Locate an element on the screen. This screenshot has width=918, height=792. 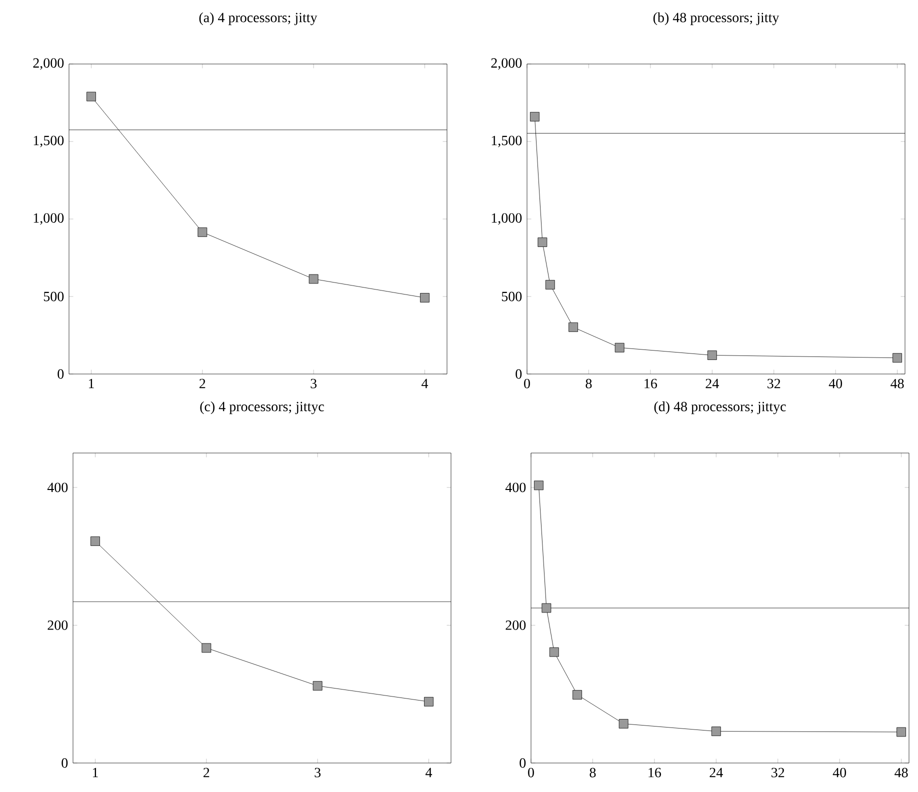
chart-title: (c) 4 processors; jittyc is located at coordinates (262, 407).